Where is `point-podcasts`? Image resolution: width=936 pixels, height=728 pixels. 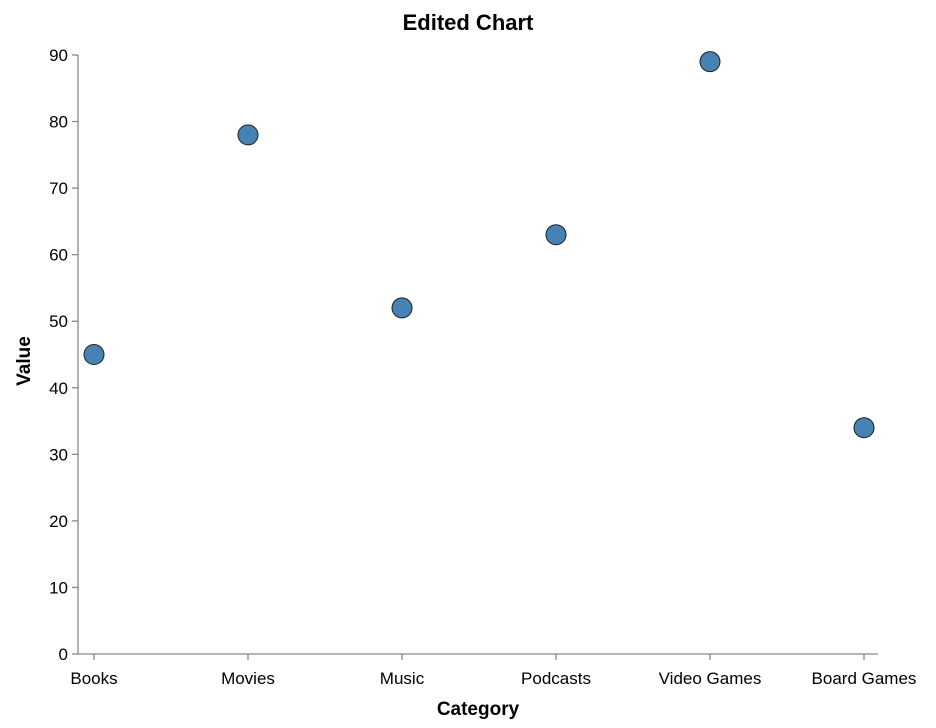
point-podcasts is located at coordinates (556, 235).